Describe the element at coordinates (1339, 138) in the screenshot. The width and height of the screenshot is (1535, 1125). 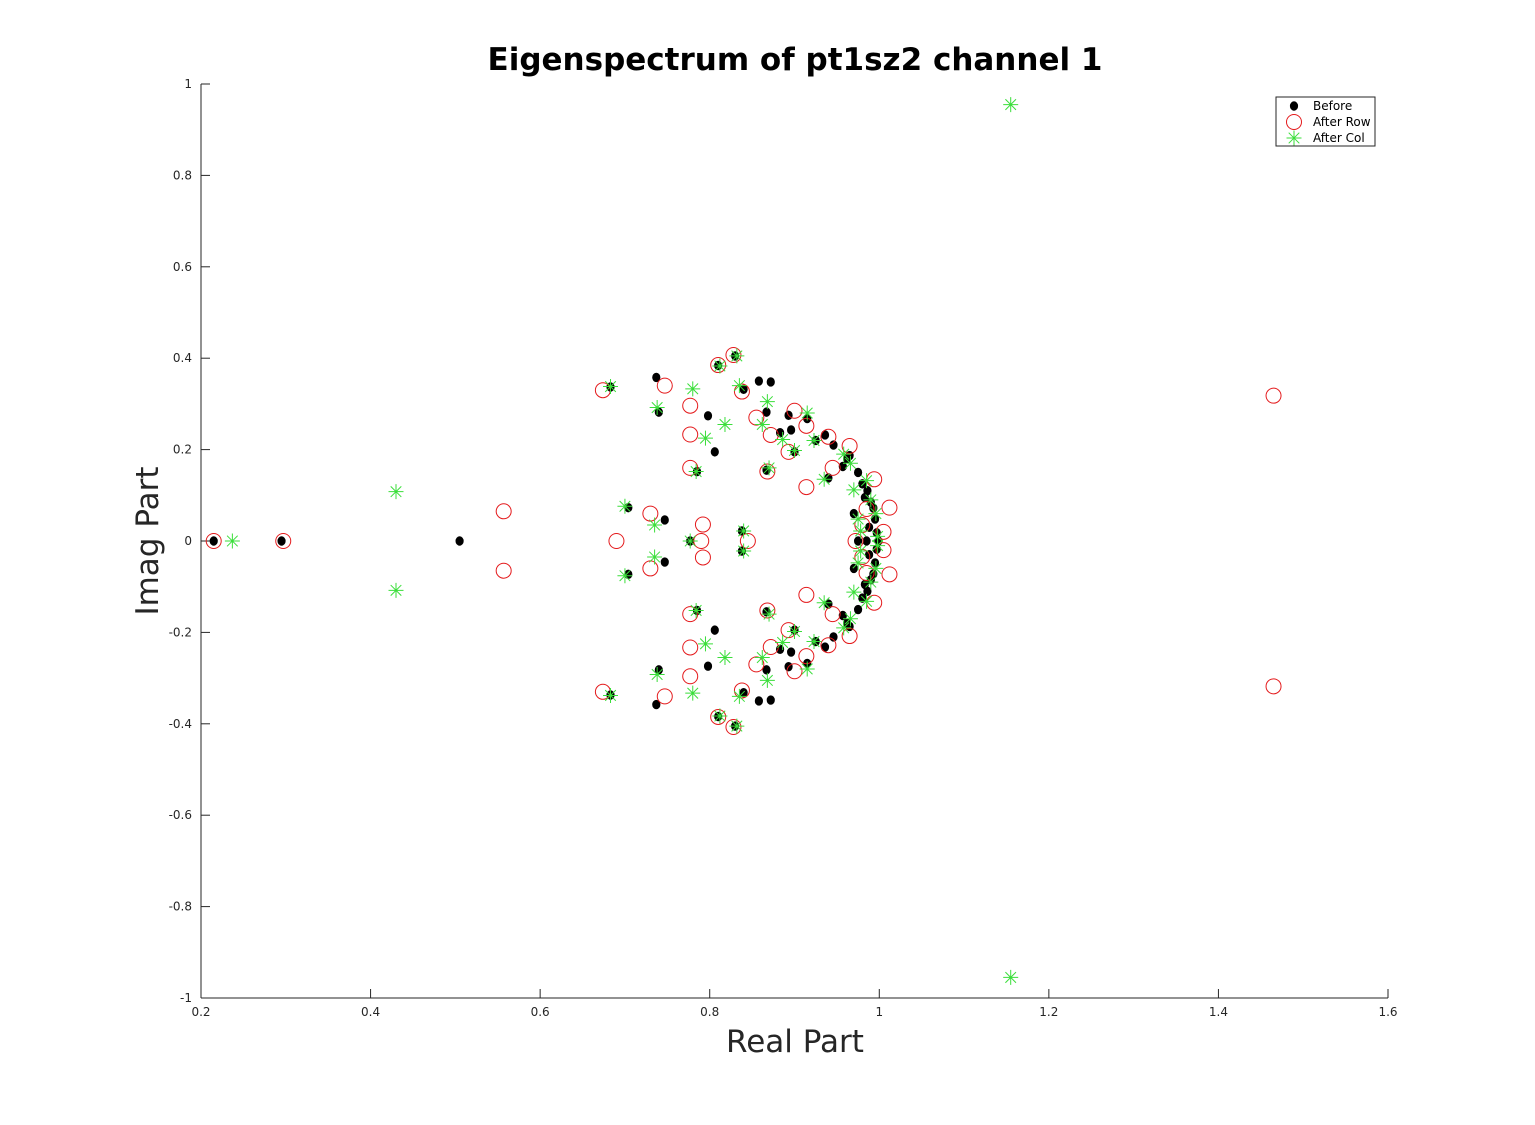
I see `legend-label: After Col` at that location.